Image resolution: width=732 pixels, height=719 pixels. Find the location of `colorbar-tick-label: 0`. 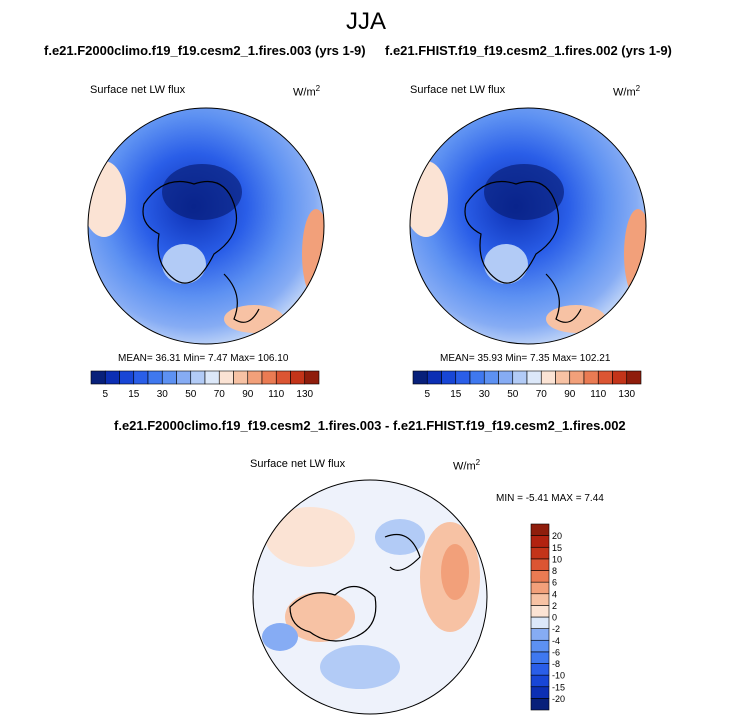

colorbar-tick-label: 0 is located at coordinates (554, 618).